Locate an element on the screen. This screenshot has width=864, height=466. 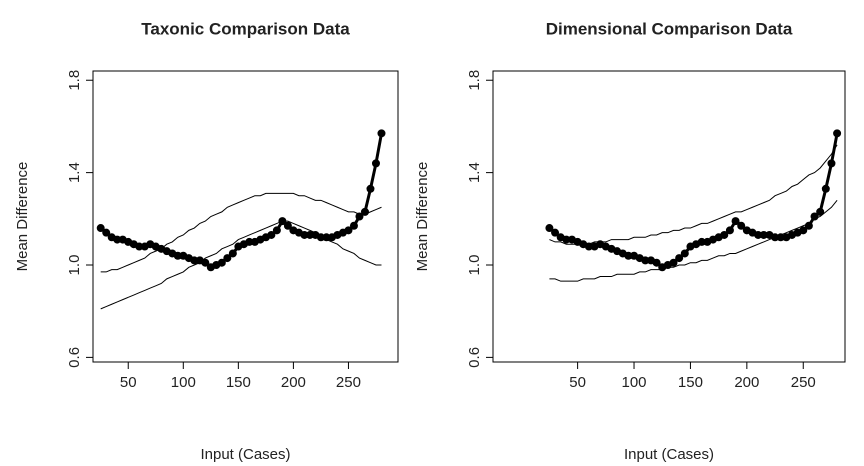
chart-title: Dimensional Comparison Data is located at coordinates (669, 28).